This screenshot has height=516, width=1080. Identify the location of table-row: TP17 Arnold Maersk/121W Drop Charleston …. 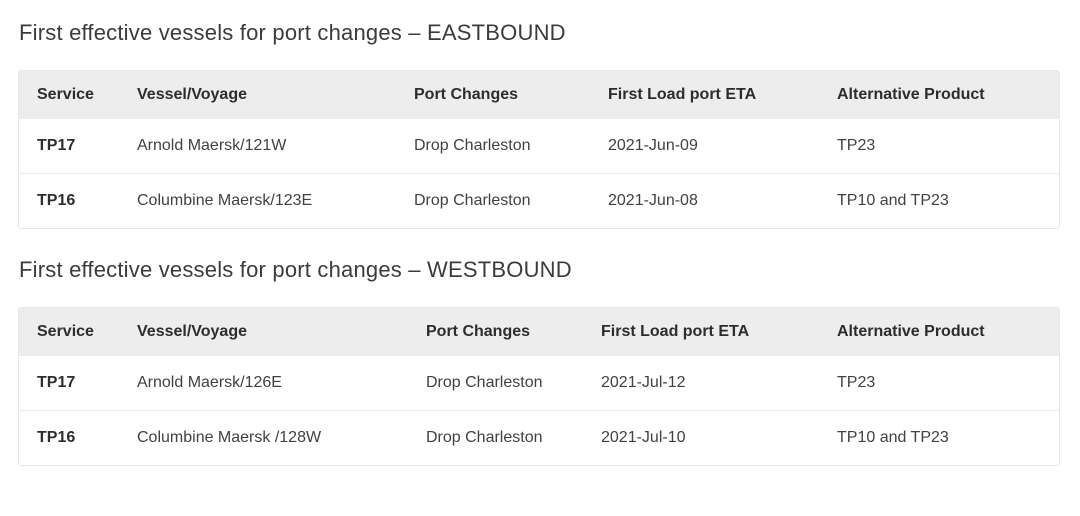
(539, 146).